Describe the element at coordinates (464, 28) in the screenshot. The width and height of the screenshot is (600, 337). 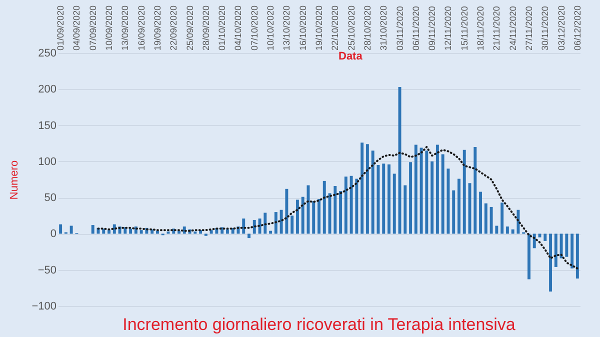
I see `x-tick-label: 15/11/2020` at that location.